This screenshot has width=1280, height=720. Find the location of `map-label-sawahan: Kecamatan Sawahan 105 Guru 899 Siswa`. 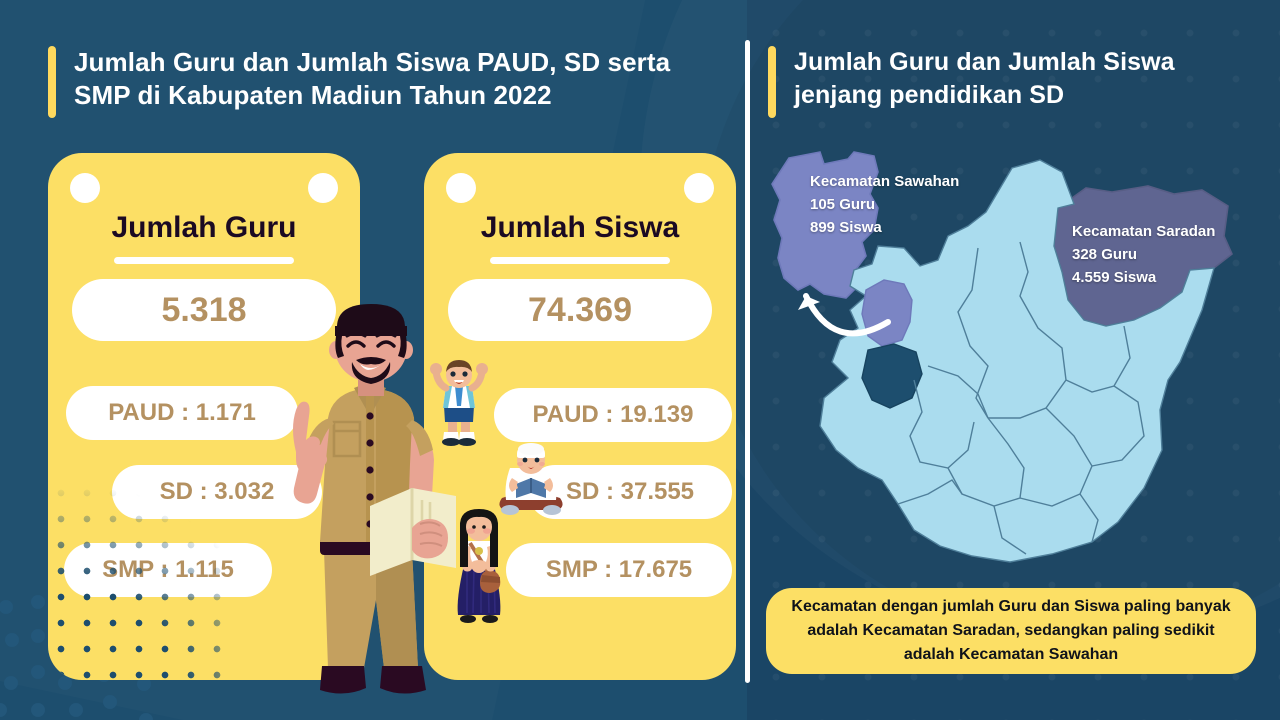

map-label-sawahan: Kecamatan Sawahan 105 Guru 899 Siswa is located at coordinates (884, 204).